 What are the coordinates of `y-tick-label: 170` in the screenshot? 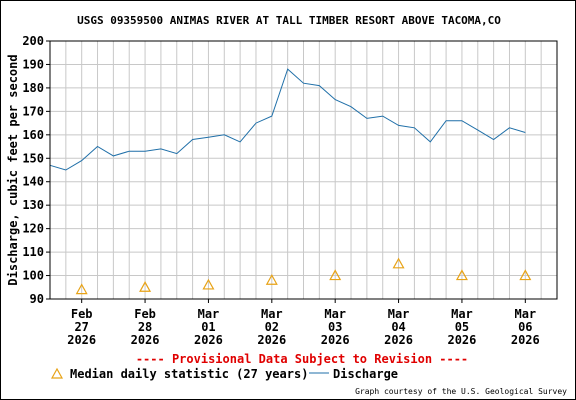 It's located at (33, 111).